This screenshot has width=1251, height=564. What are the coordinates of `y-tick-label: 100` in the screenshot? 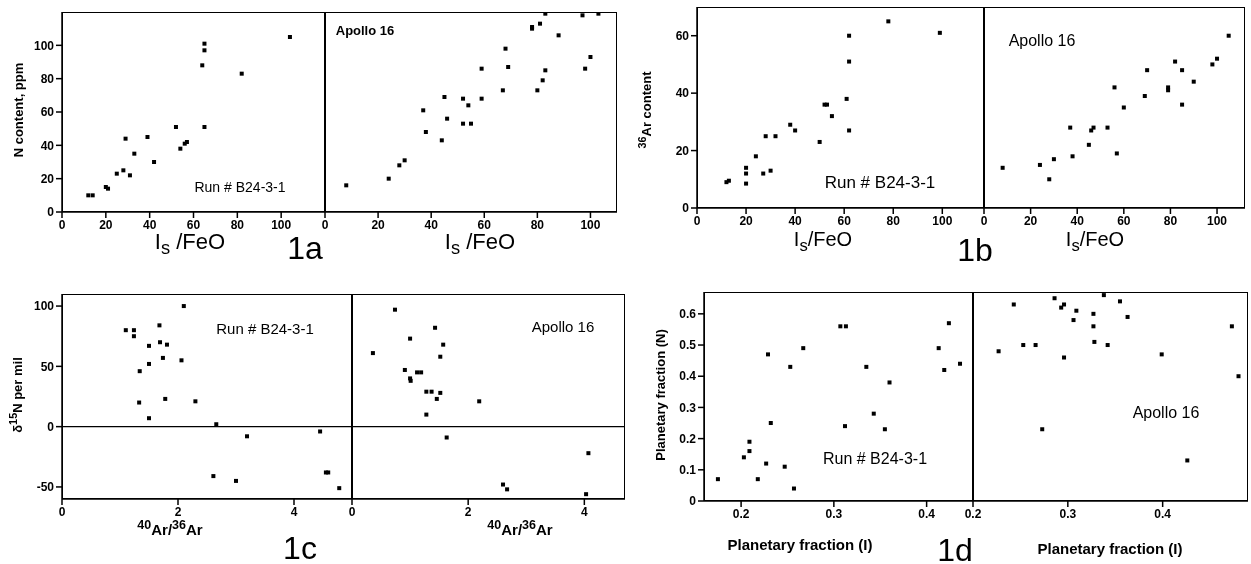 It's located at (44, 45).